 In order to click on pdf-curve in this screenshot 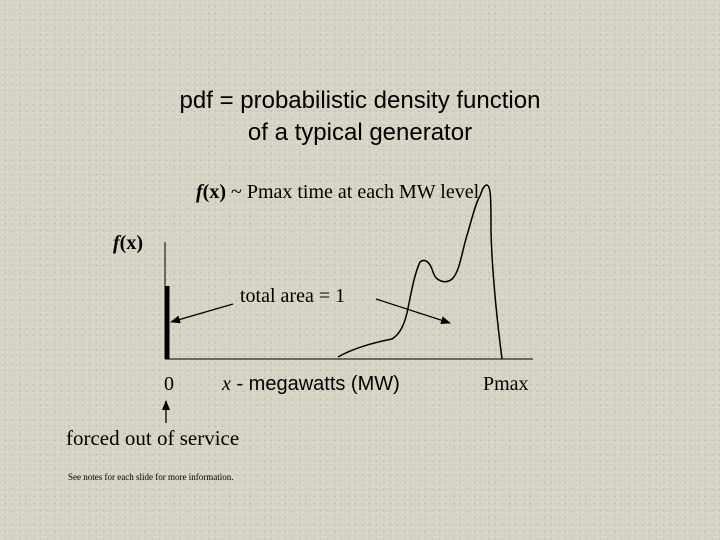, I will do `click(420, 272)`.